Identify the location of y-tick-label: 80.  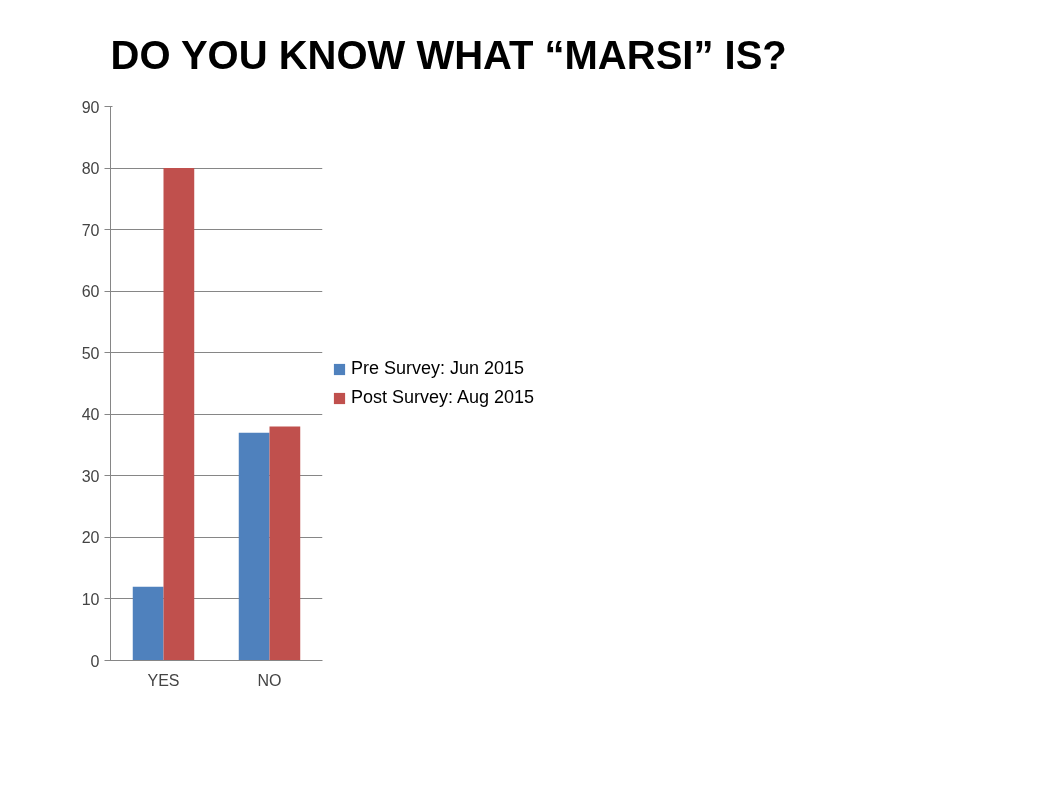
(90, 169).